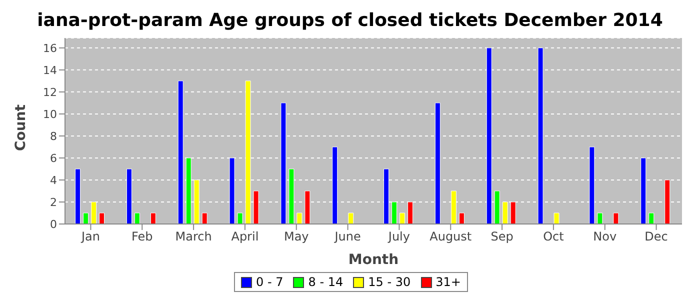  Describe the element at coordinates (53, 224) in the screenshot. I see `y-tick-label: 0` at that location.